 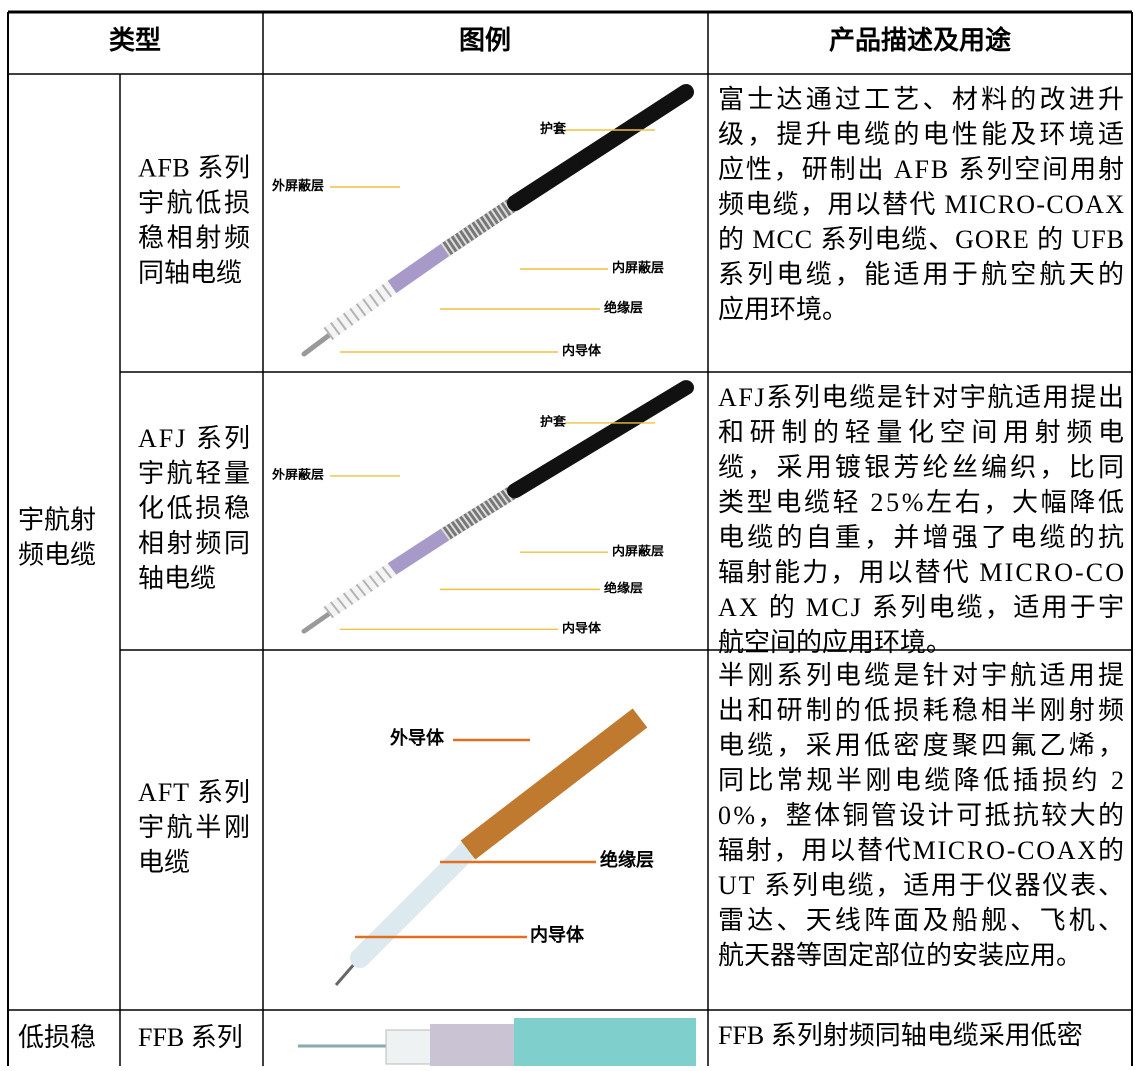 I want to click on product-description: 应性，研制出 AFB 系列空间用射, so click(x=921, y=169).